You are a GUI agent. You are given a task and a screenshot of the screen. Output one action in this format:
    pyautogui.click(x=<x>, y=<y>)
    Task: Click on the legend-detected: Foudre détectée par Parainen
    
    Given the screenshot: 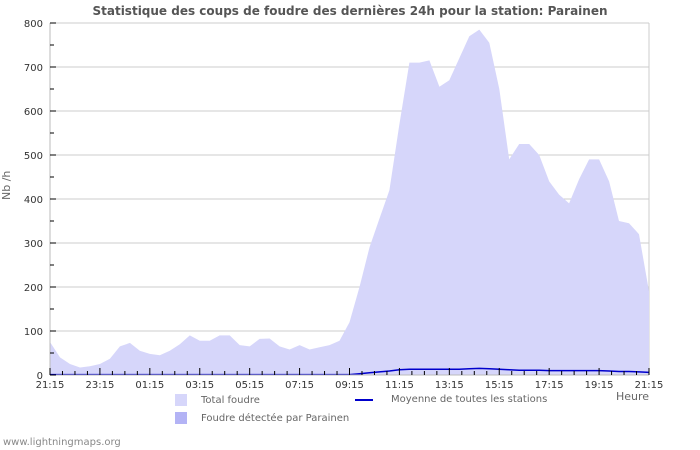 What is the action you would take?
    pyautogui.click(x=262, y=418)
    